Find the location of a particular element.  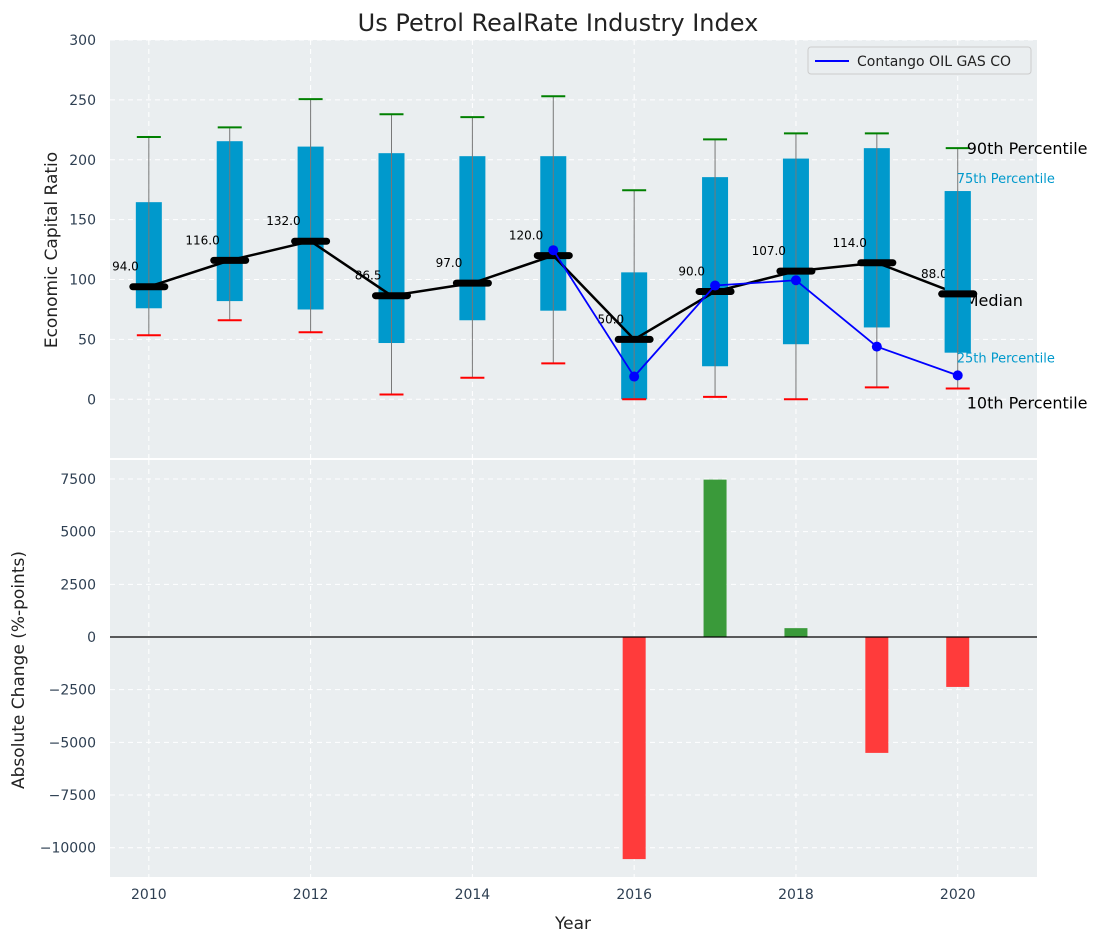

x-axis-label: Year is located at coordinates (572, 924).